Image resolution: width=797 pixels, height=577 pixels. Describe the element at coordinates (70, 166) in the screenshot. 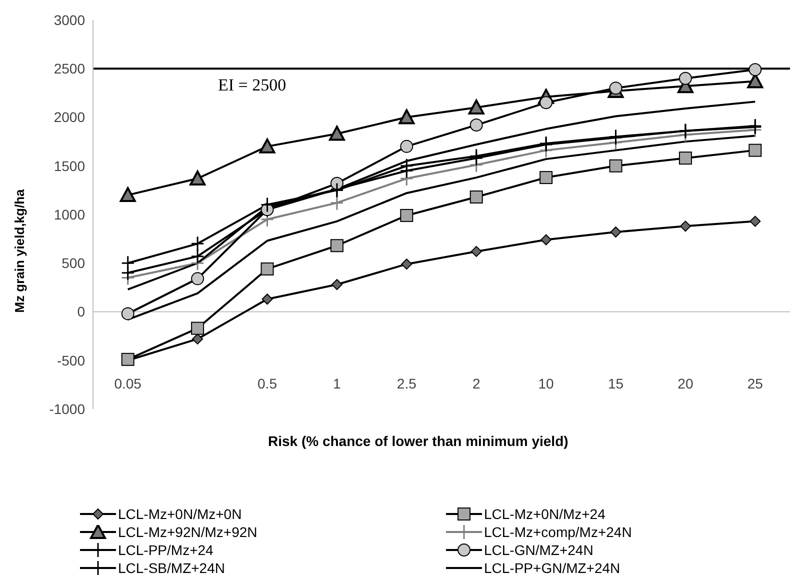

I see `y-tick-label: 1500` at that location.